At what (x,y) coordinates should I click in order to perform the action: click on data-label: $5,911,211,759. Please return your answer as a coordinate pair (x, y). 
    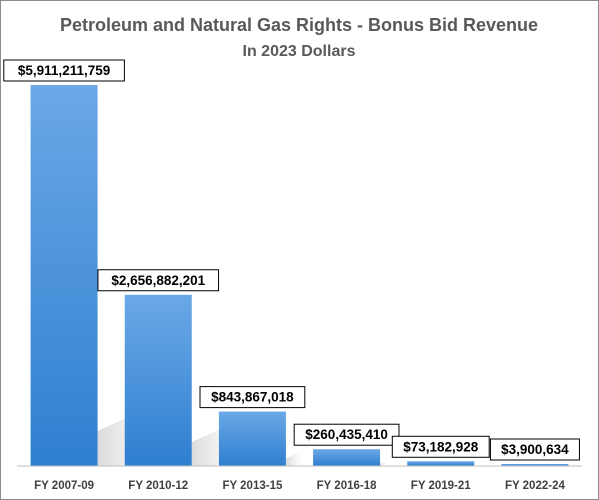
    Looking at the image, I should click on (64, 70).